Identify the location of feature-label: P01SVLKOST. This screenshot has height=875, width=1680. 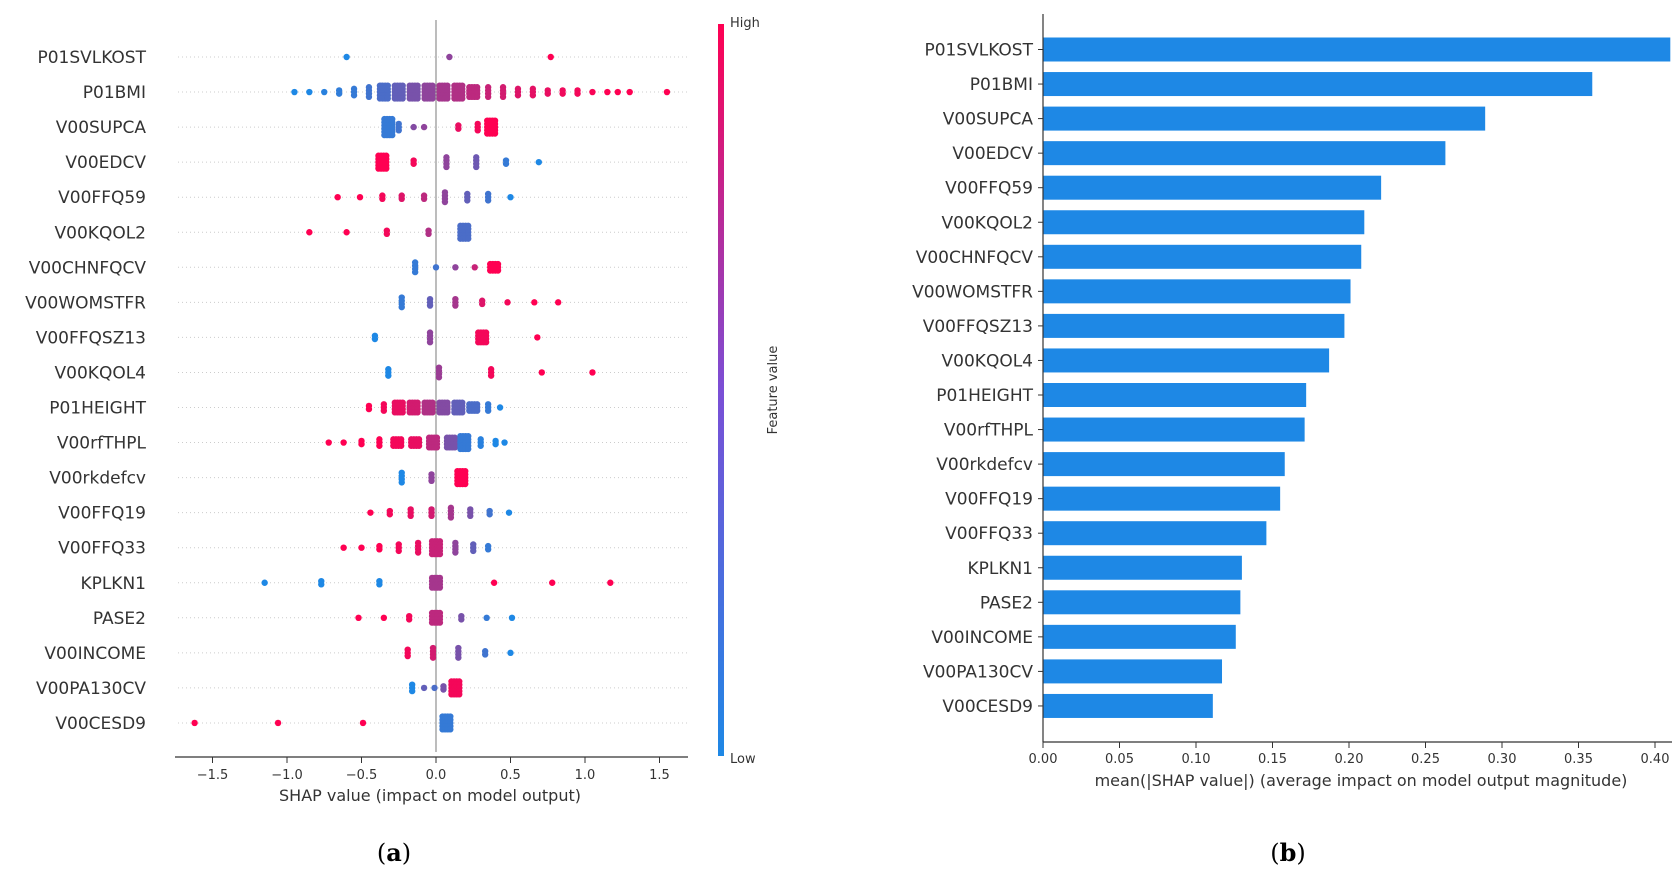
(91, 58).